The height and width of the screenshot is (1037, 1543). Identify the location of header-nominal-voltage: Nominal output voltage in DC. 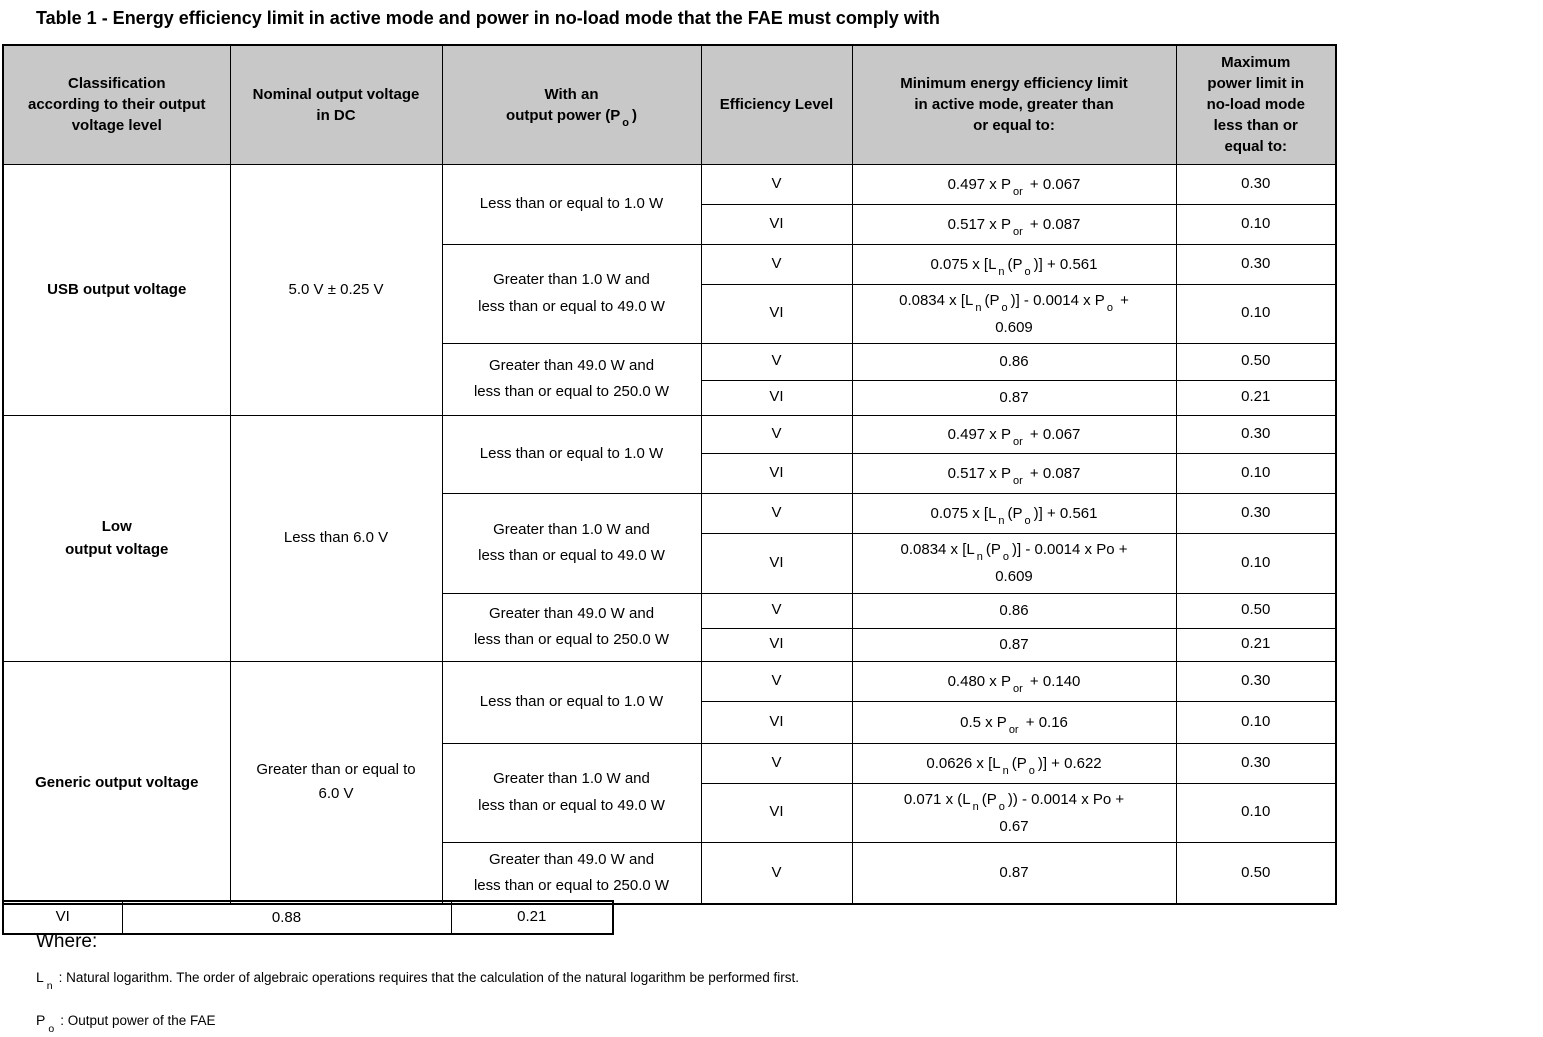
(336, 104).